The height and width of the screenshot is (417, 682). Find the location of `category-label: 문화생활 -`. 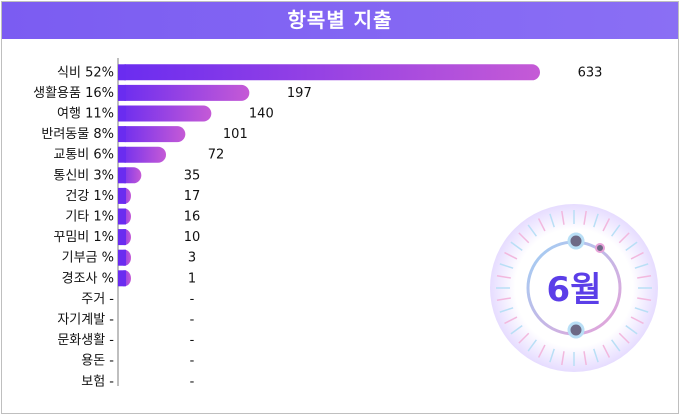

category-label: 문화생활 - is located at coordinates (85, 340).